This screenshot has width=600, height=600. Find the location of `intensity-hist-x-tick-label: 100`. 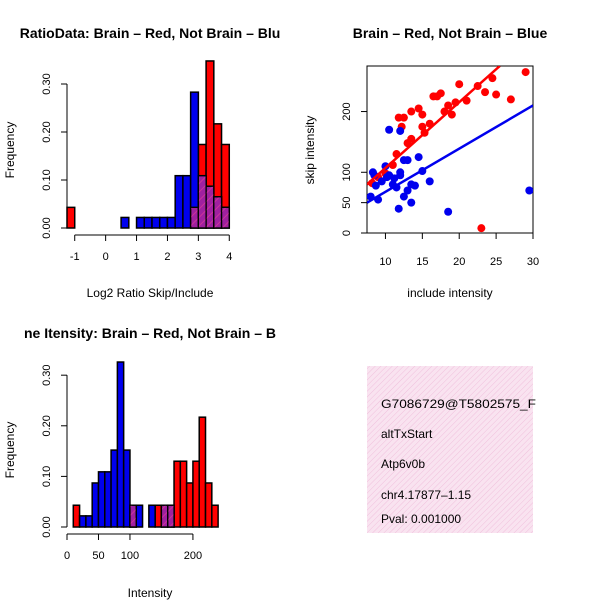

intensity-hist-x-tick-label: 100 is located at coordinates (130, 556).